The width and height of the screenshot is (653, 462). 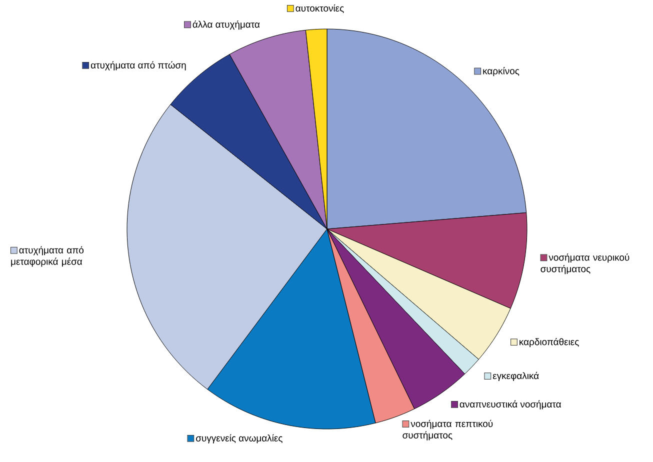 I want to click on legend-label: αναπνευστικά νοσήματα, so click(x=511, y=405).